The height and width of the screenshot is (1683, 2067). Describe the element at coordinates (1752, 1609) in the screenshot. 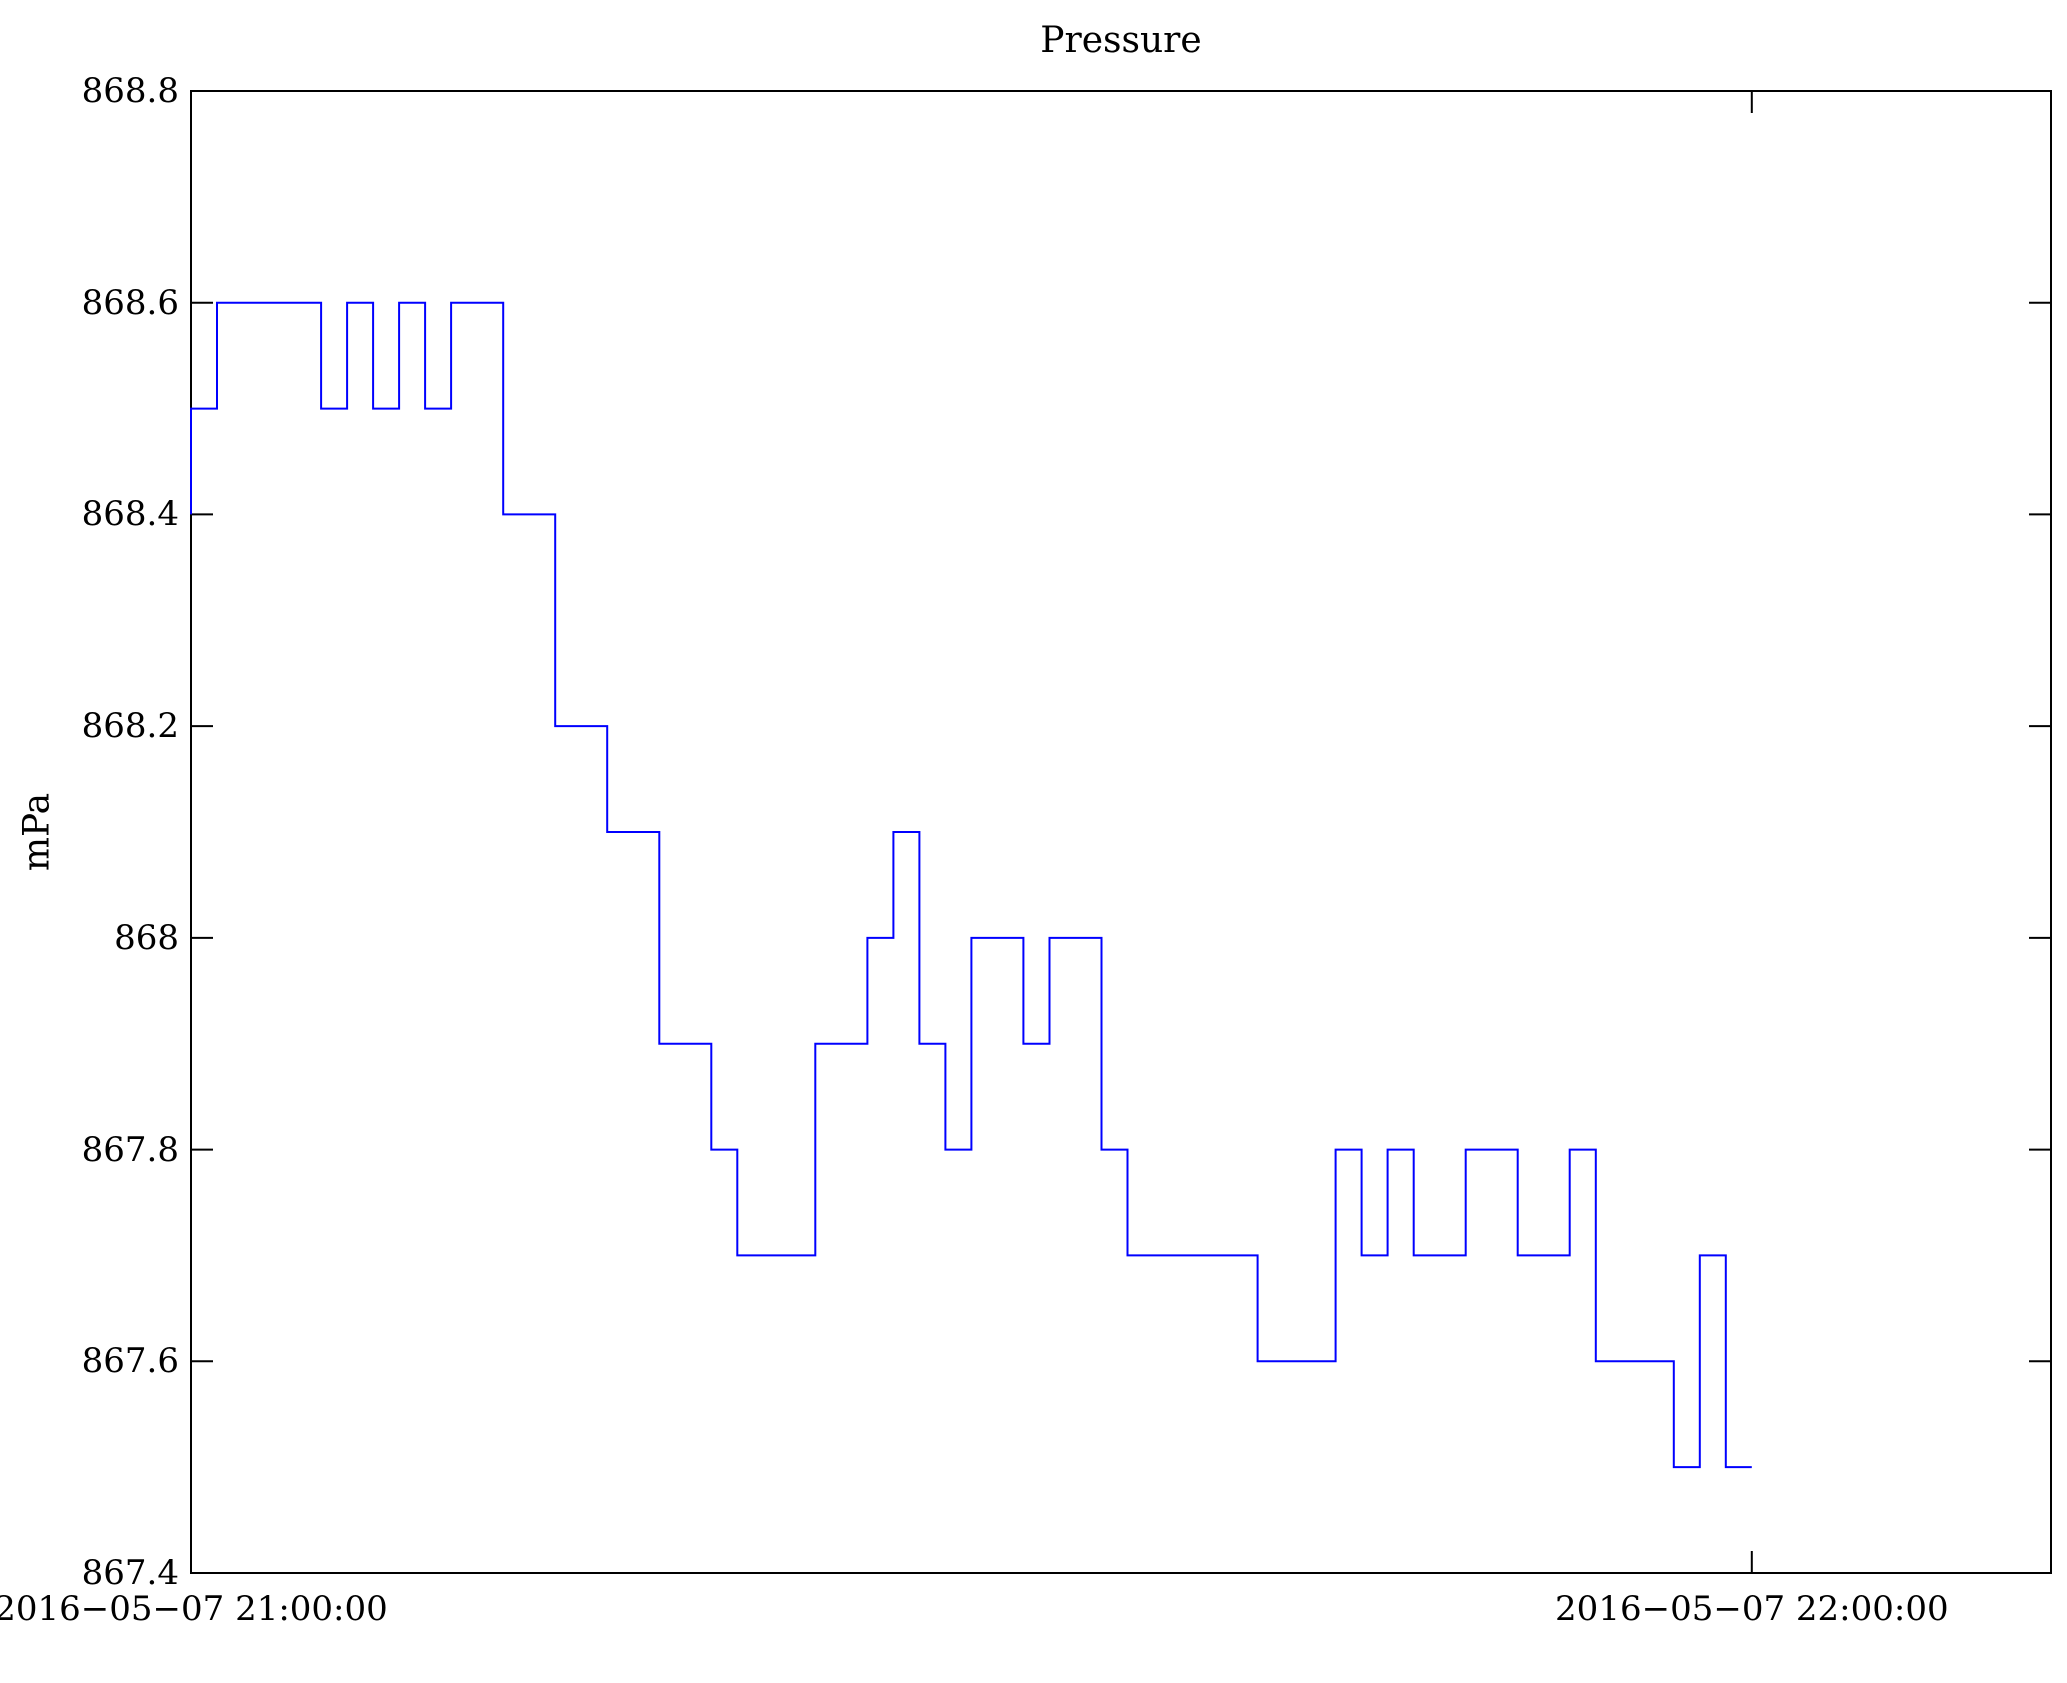

I see `x-tick-label-end: 2016−05−07 22:00:00` at that location.